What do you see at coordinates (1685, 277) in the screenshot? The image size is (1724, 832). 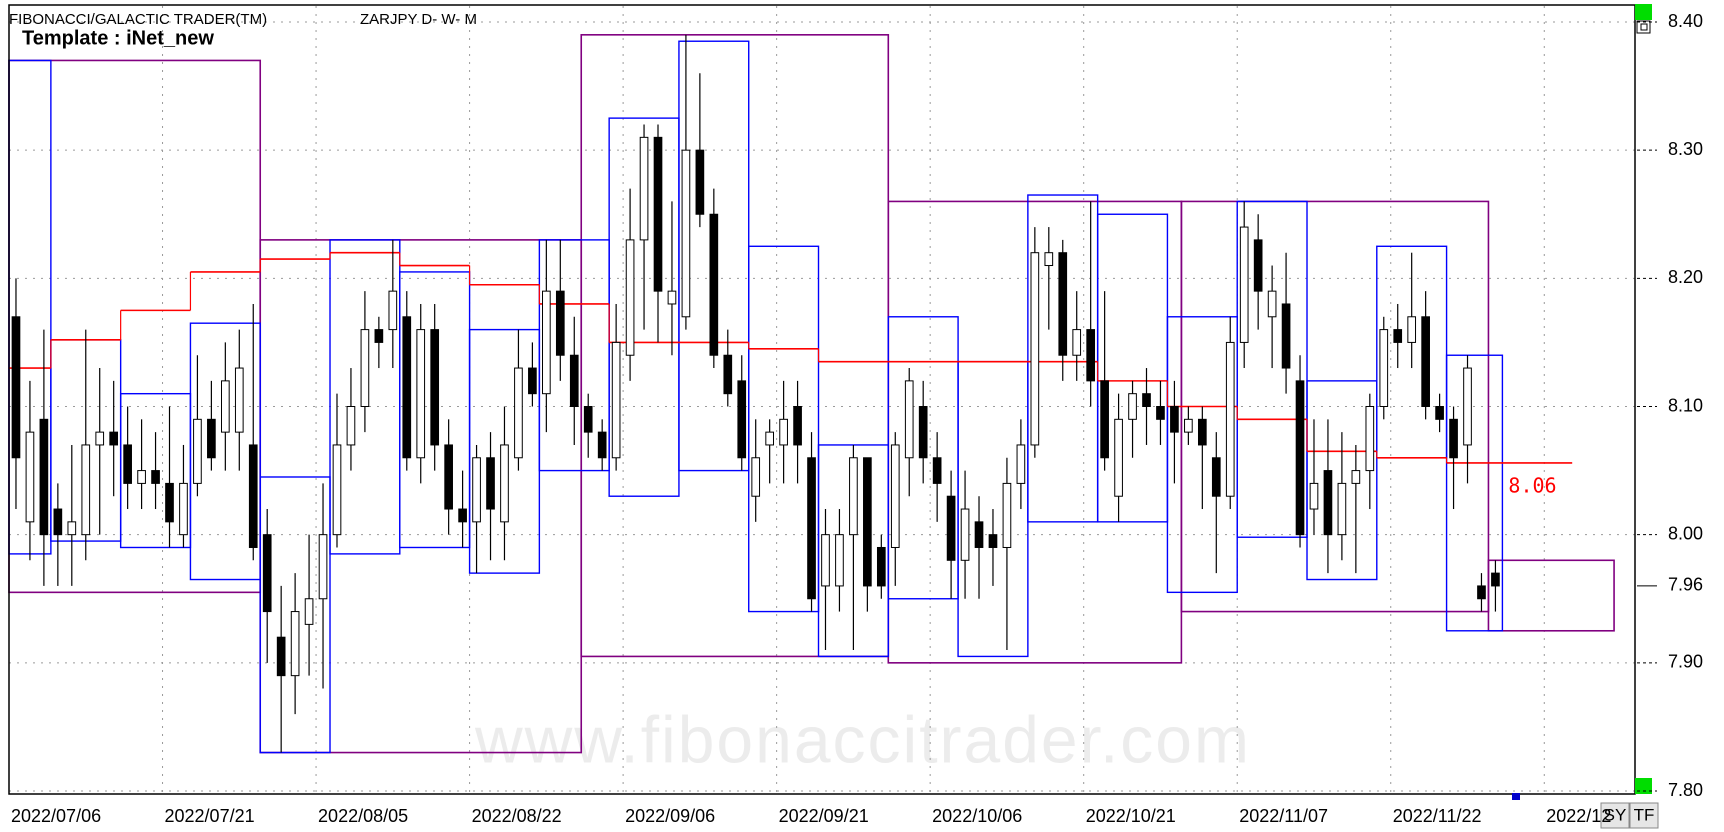 I see `y-tick-label: 8.20` at bounding box center [1685, 277].